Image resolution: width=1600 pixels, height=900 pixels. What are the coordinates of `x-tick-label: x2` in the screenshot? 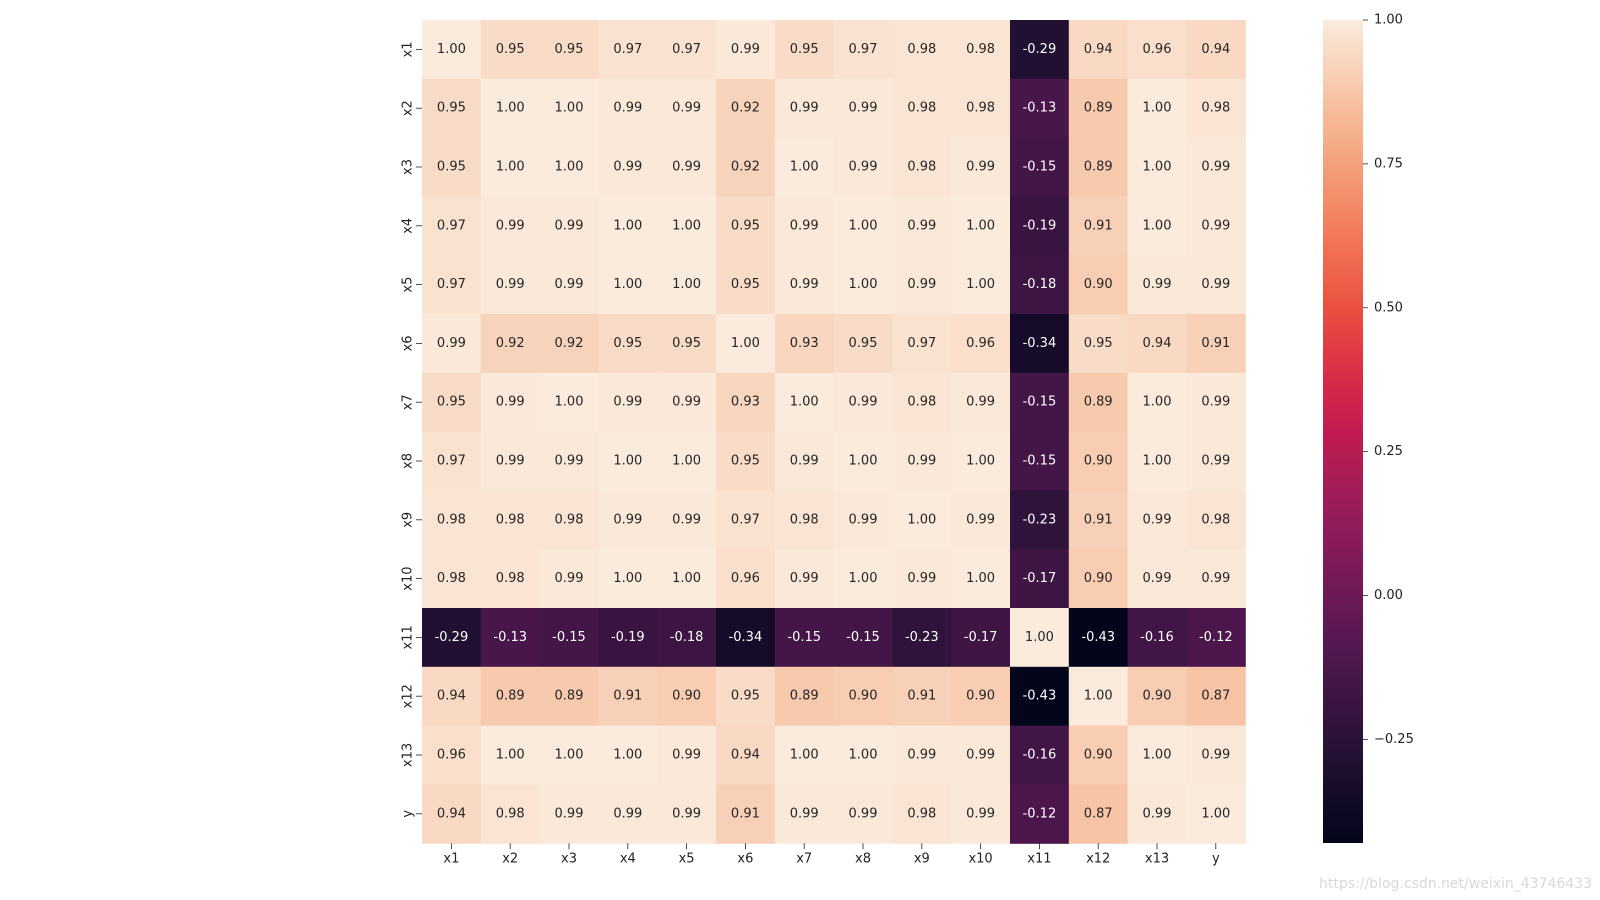 It's located at (510, 859).